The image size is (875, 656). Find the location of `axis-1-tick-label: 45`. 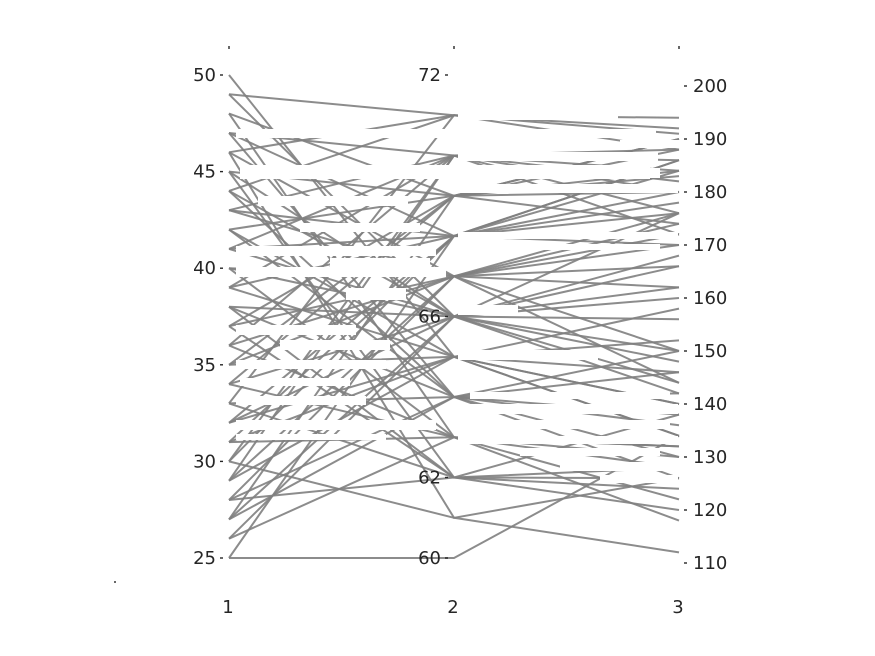

axis-1-tick-label: 45 is located at coordinates (204, 172).